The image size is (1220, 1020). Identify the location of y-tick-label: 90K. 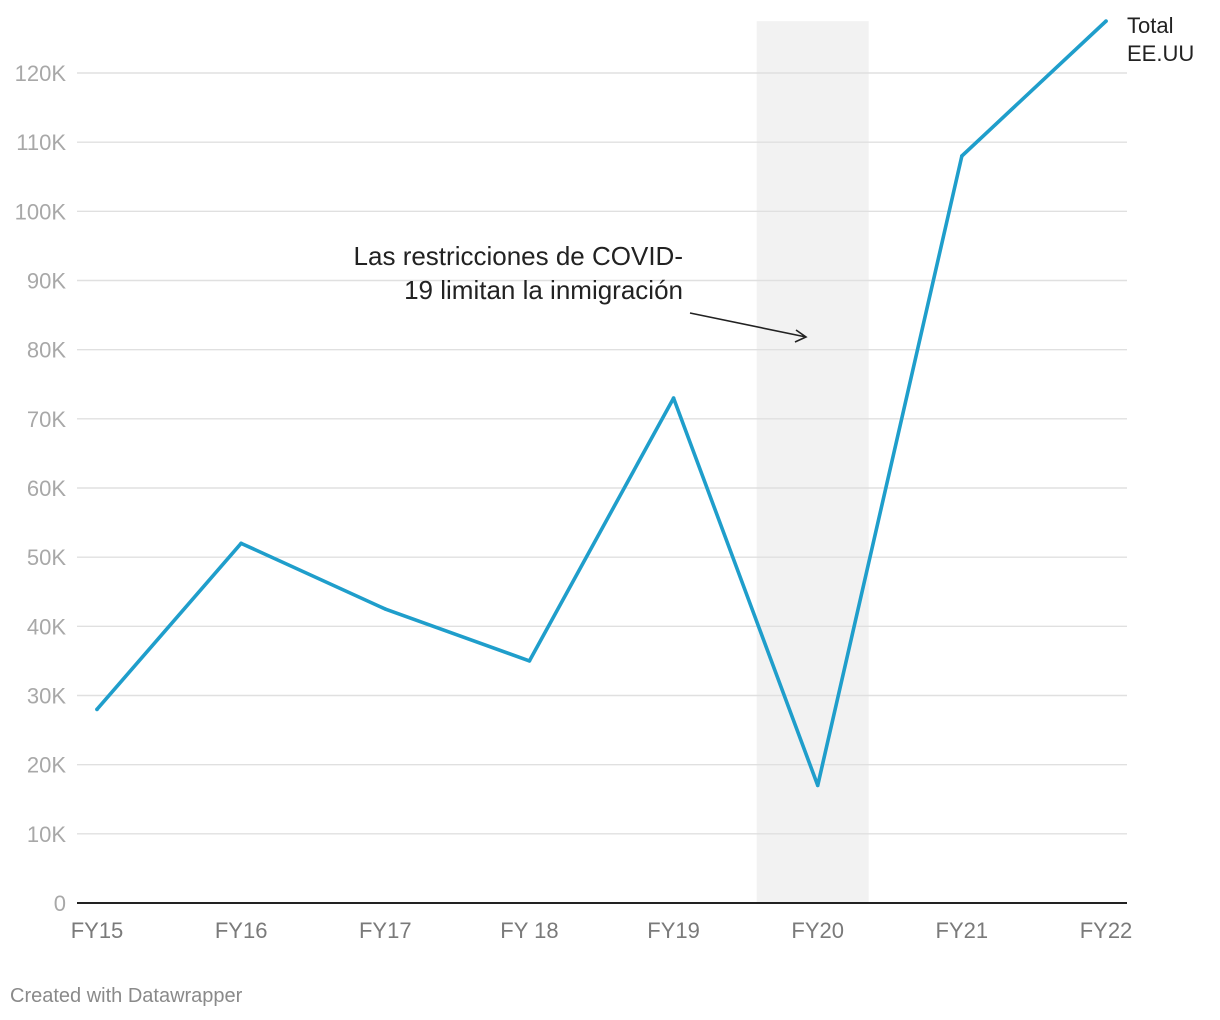
(46, 281).